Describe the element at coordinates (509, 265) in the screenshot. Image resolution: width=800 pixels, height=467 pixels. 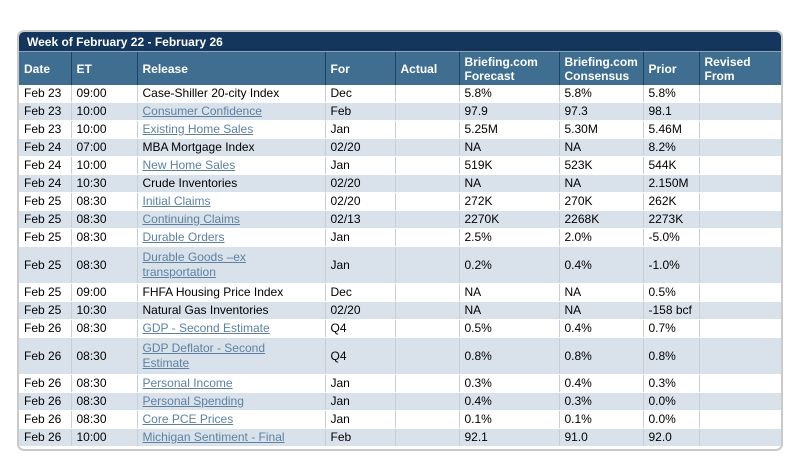
I see `cell-briefing-forecast: 0.2%` at that location.